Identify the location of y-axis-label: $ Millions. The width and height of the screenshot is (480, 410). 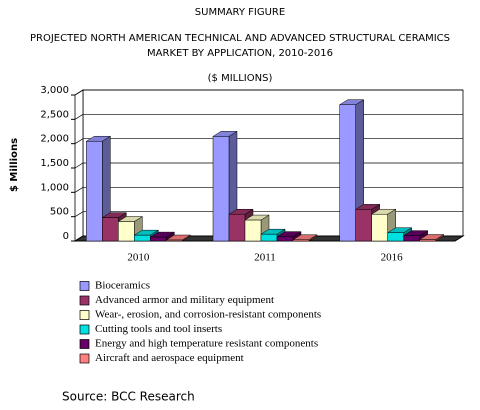
(14, 165).